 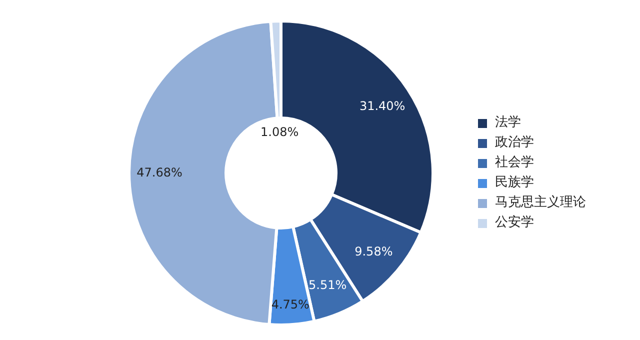 What do you see at coordinates (514, 143) in the screenshot?
I see `legend-label: 政治学` at bounding box center [514, 143].